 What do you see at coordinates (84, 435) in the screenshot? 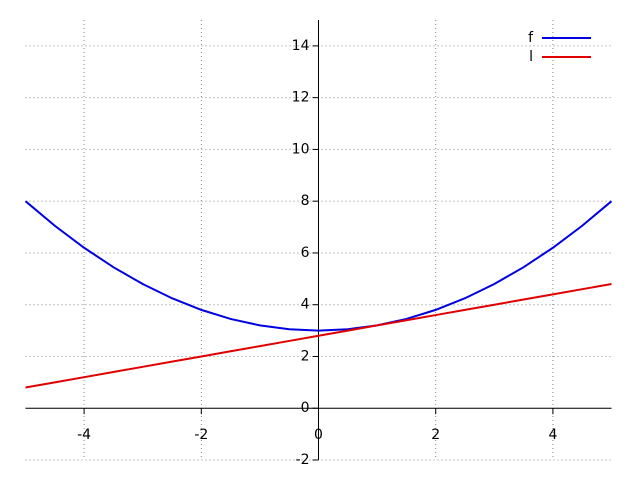
I see `x-tick-label: -4` at bounding box center [84, 435].